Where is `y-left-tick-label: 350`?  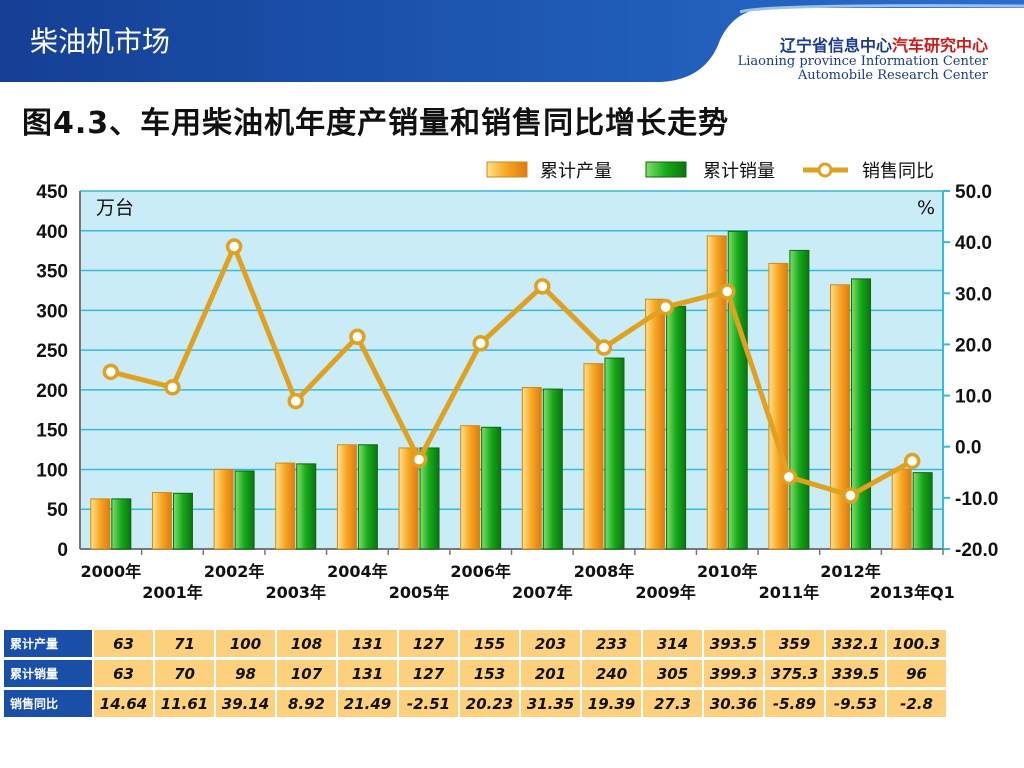
y-left-tick-label: 350 is located at coordinates (52, 272).